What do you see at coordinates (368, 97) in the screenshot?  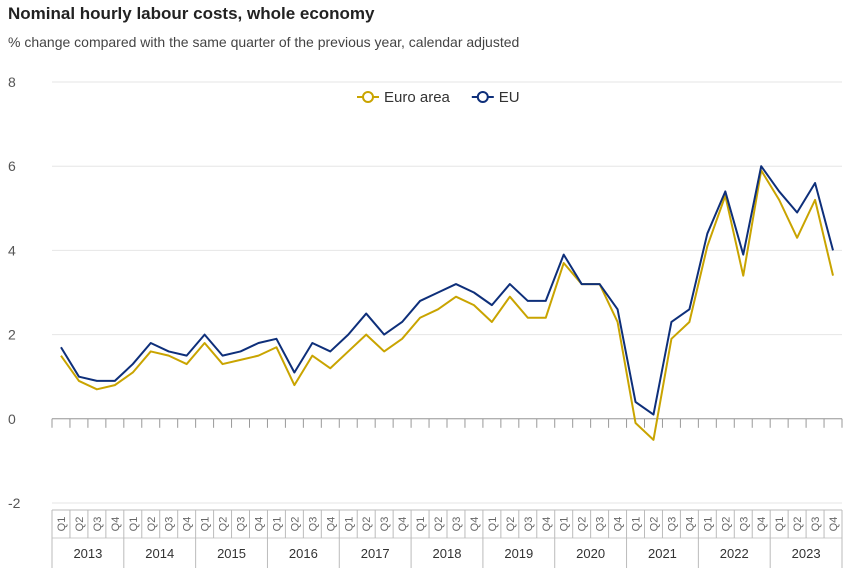 I see `legend-marker-euro-area` at bounding box center [368, 97].